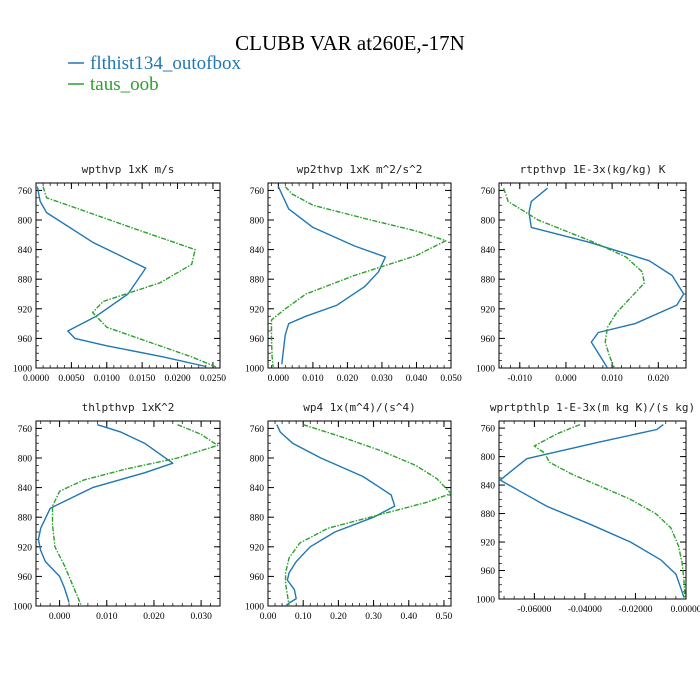 The image size is (700, 700). Describe the element at coordinates (408, 617) in the screenshot. I see `x-tick-label: 0.40` at that location.